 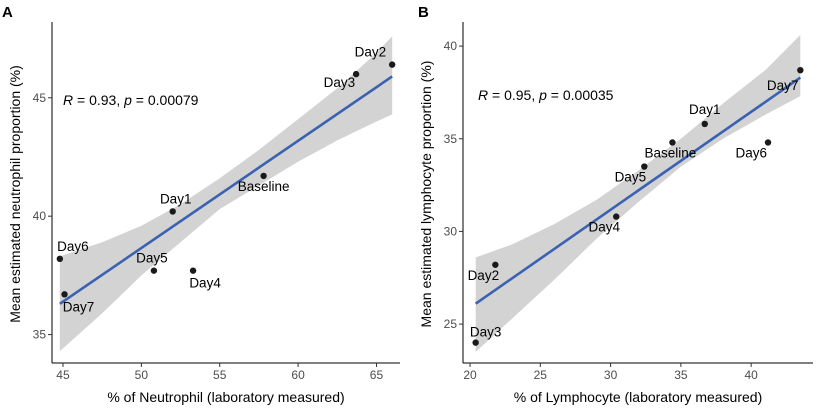 What do you see at coordinates (453, 185) in the screenshot?
I see `y-ticks-group-b: 25 30 35 40` at bounding box center [453, 185].